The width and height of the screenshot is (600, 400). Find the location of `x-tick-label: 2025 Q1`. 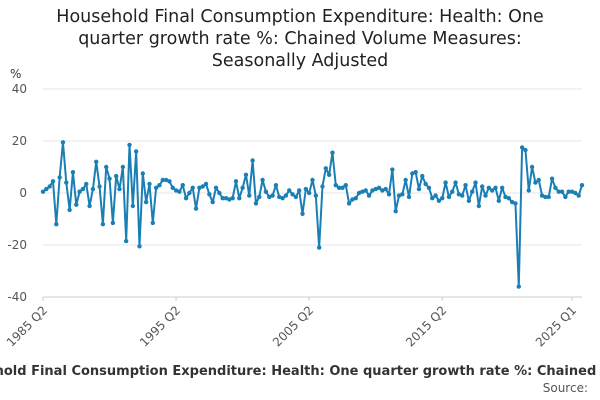

x-tick-label: 2025 Q1 is located at coordinates (556, 326).